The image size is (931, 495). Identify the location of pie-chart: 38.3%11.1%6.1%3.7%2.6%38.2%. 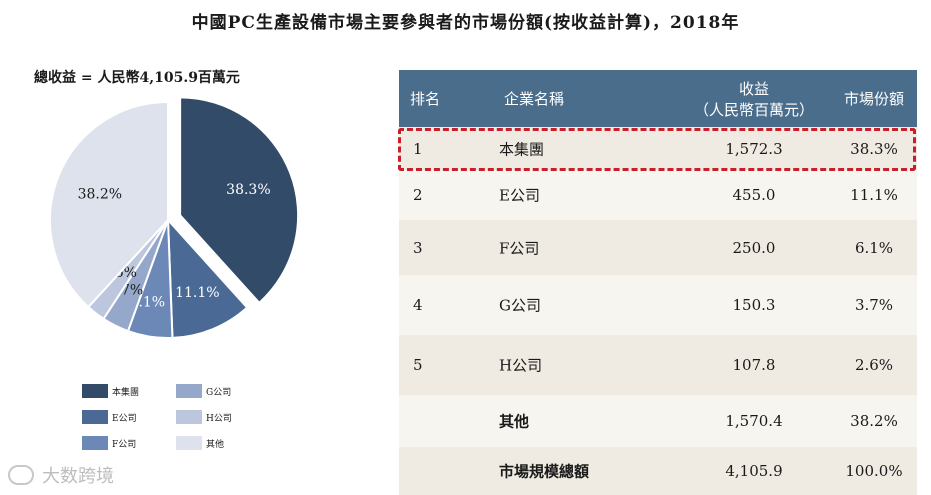
(174, 217).